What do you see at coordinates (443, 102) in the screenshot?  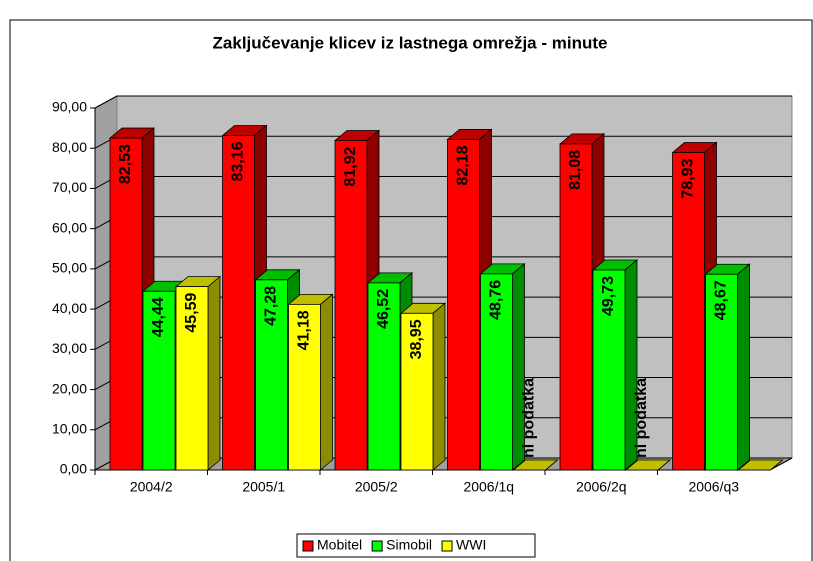 I see `grid-line` at bounding box center [443, 102].